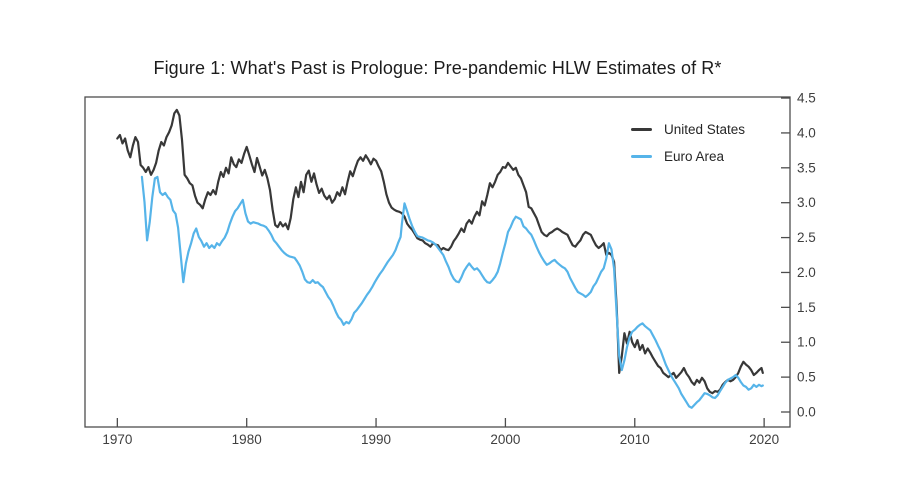 This screenshot has width=900, height=500. Describe the element at coordinates (806, 167) in the screenshot. I see `y-tick-label: 3.5` at that location.